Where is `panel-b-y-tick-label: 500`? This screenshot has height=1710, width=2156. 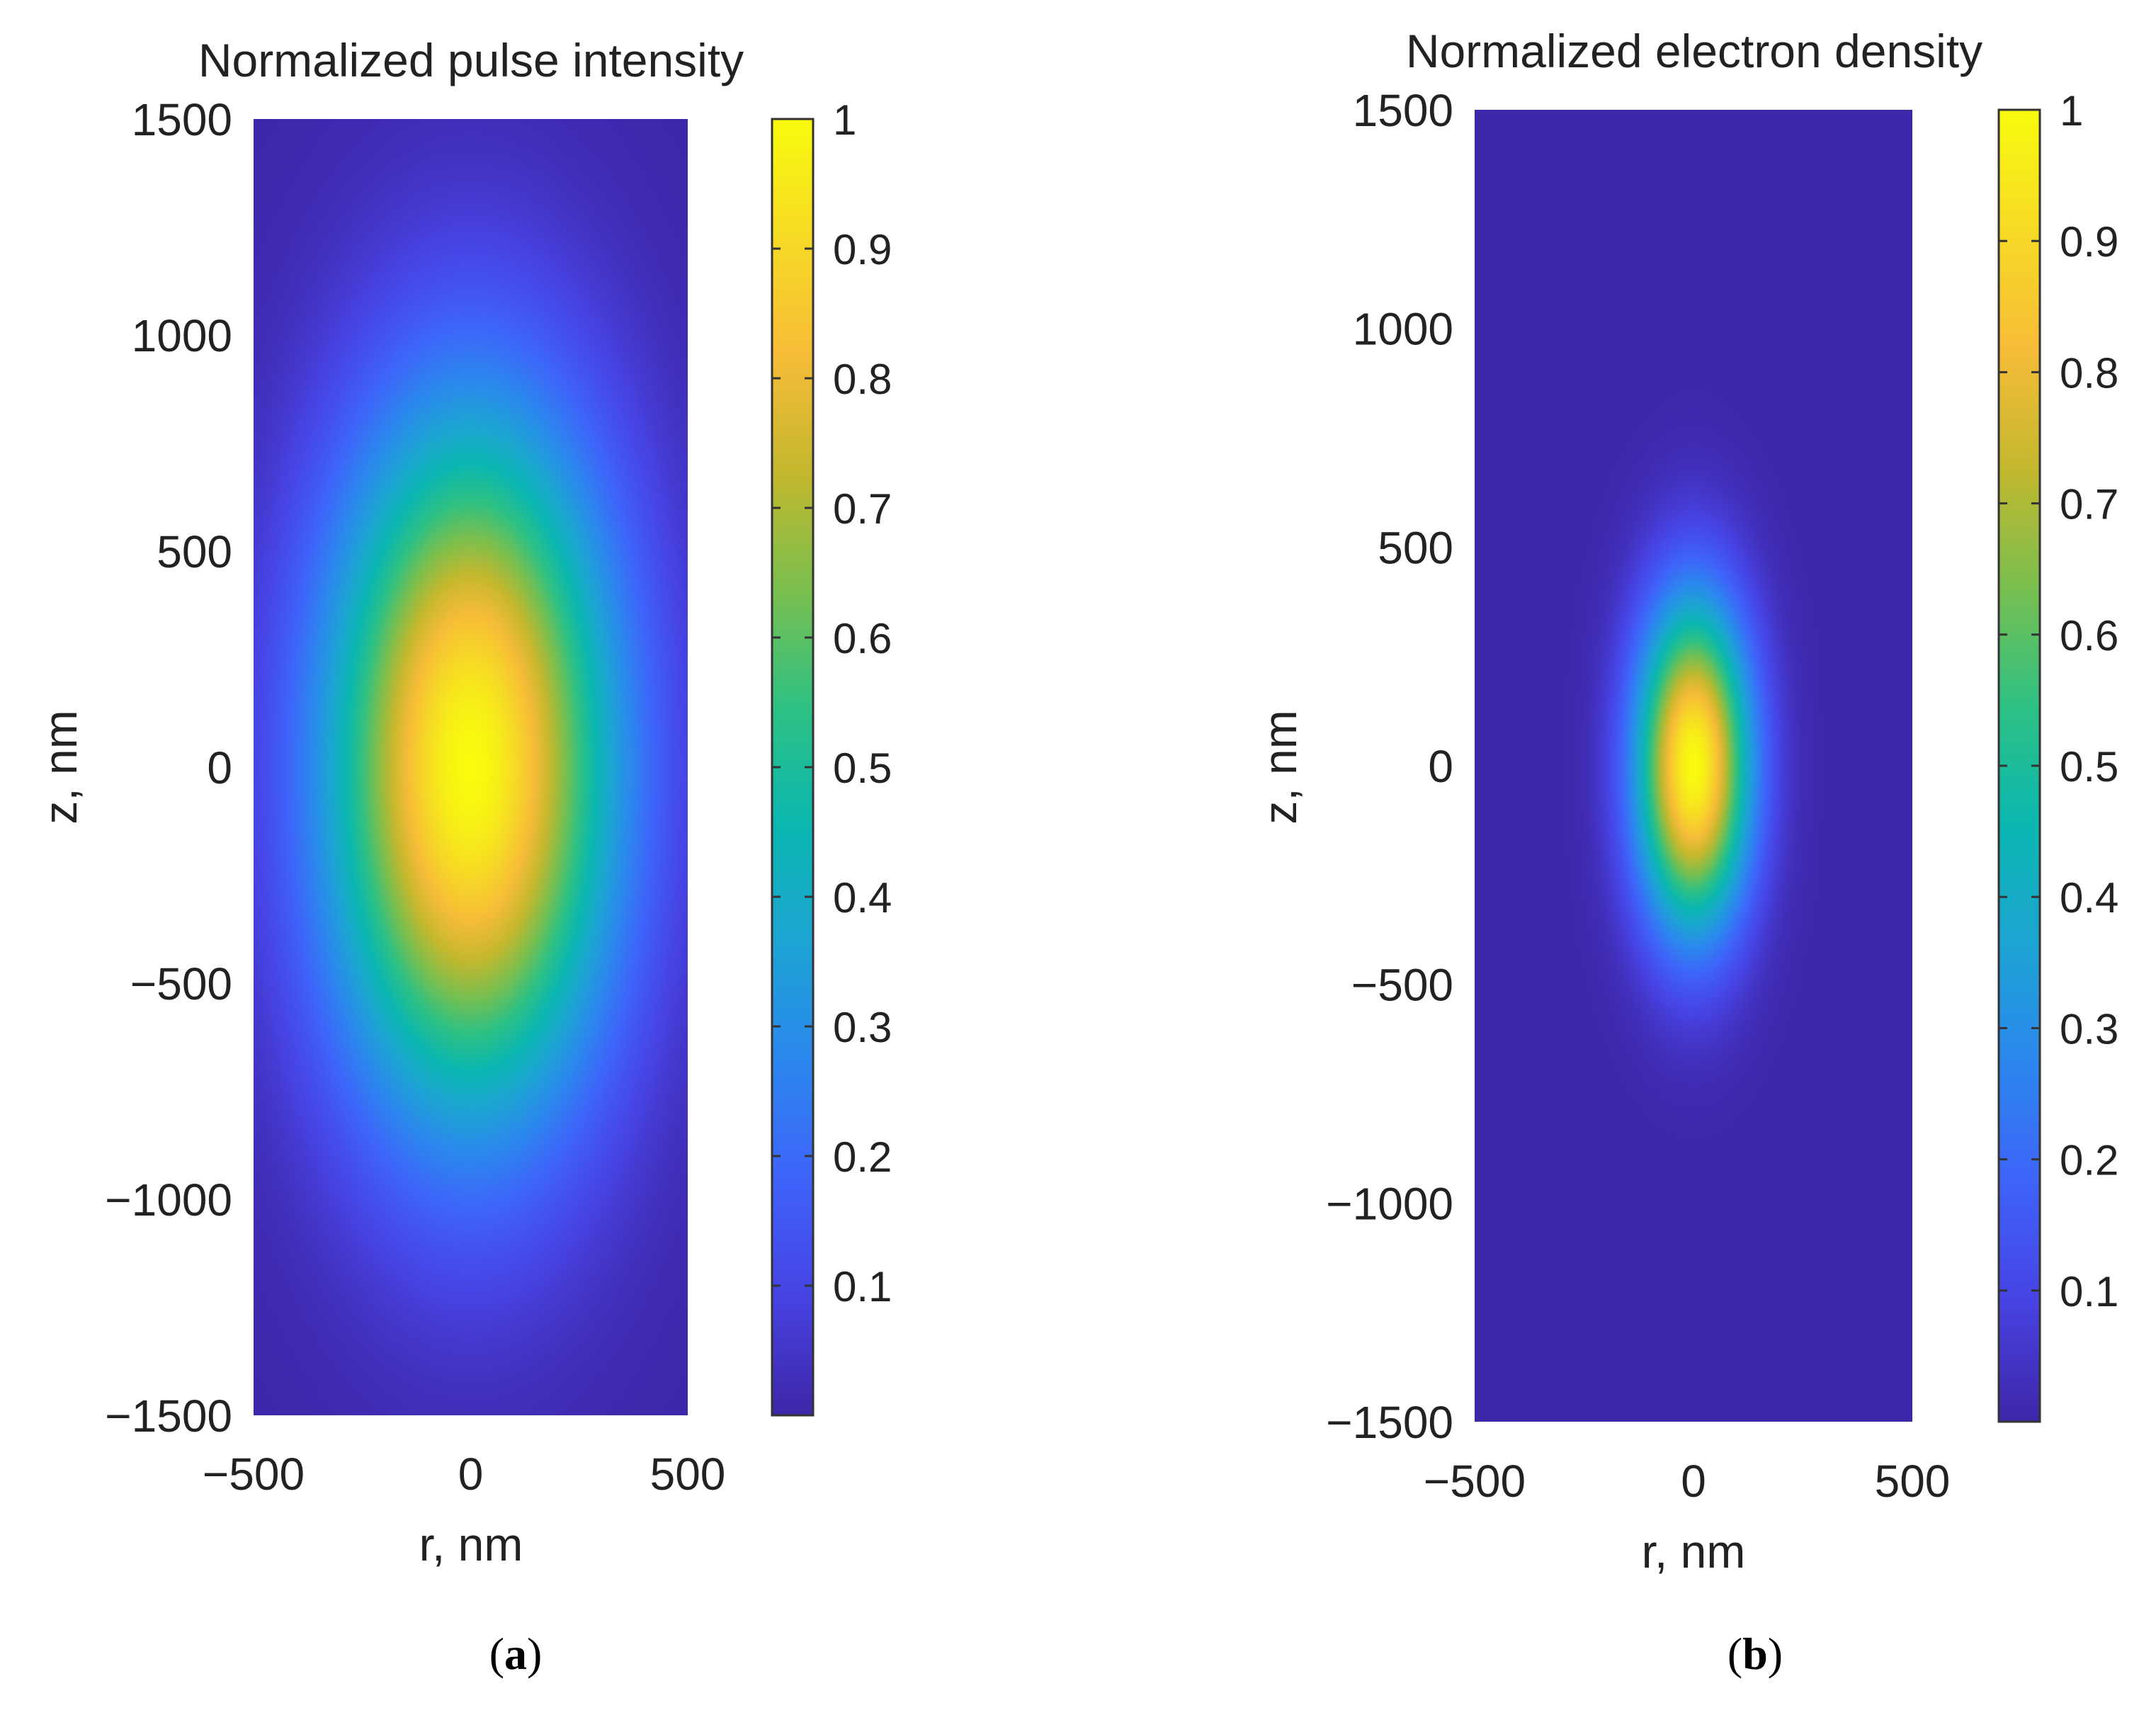
panel-b-y-tick-label: 500 is located at coordinates (1415, 547).